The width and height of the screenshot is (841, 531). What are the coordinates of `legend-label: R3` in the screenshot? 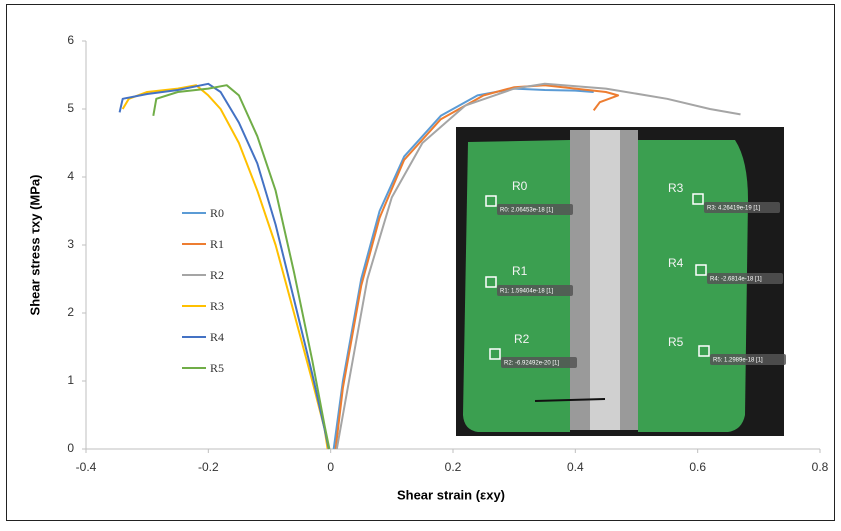 It's located at (217, 306).